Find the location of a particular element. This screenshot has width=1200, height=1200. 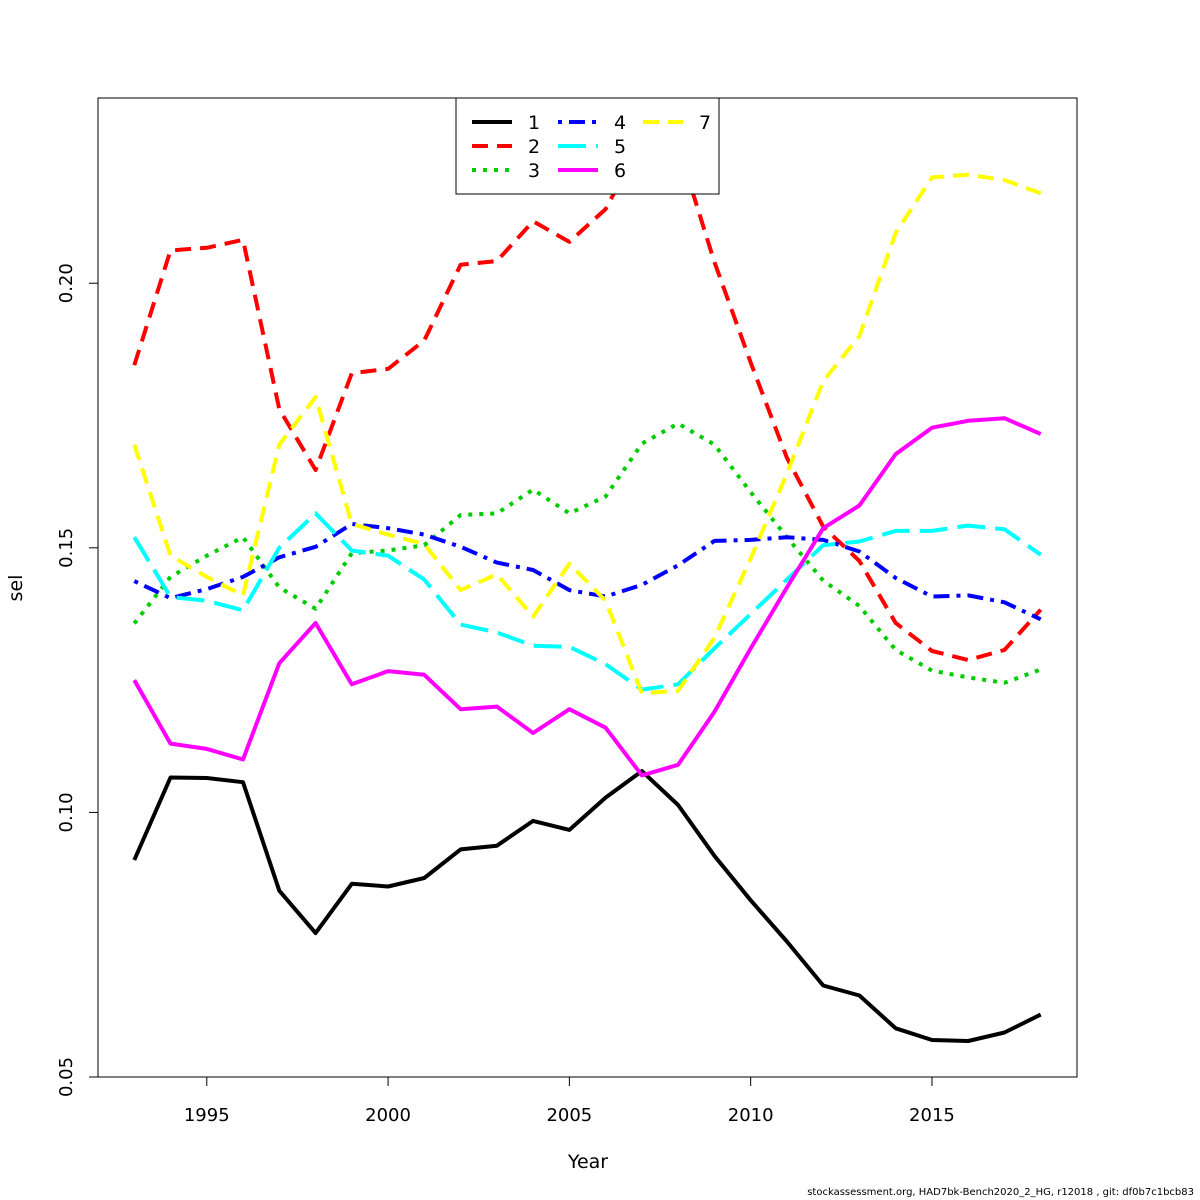

x-tick-label: 2005 is located at coordinates (569, 1115).